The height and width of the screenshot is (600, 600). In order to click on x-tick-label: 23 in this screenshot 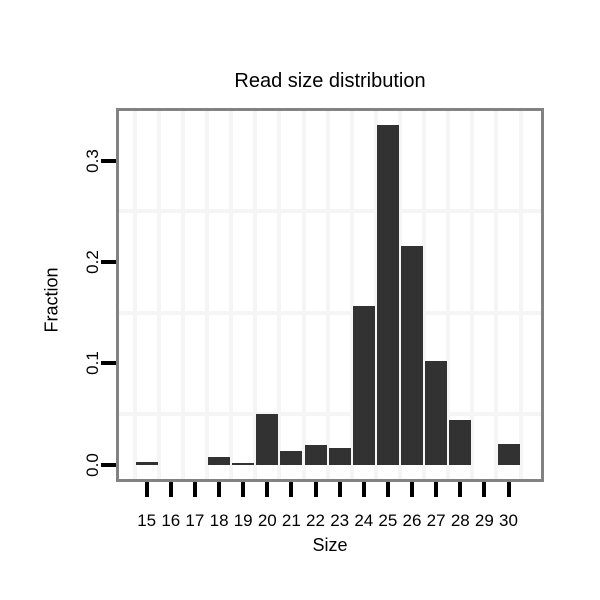, I will do `click(340, 520)`.